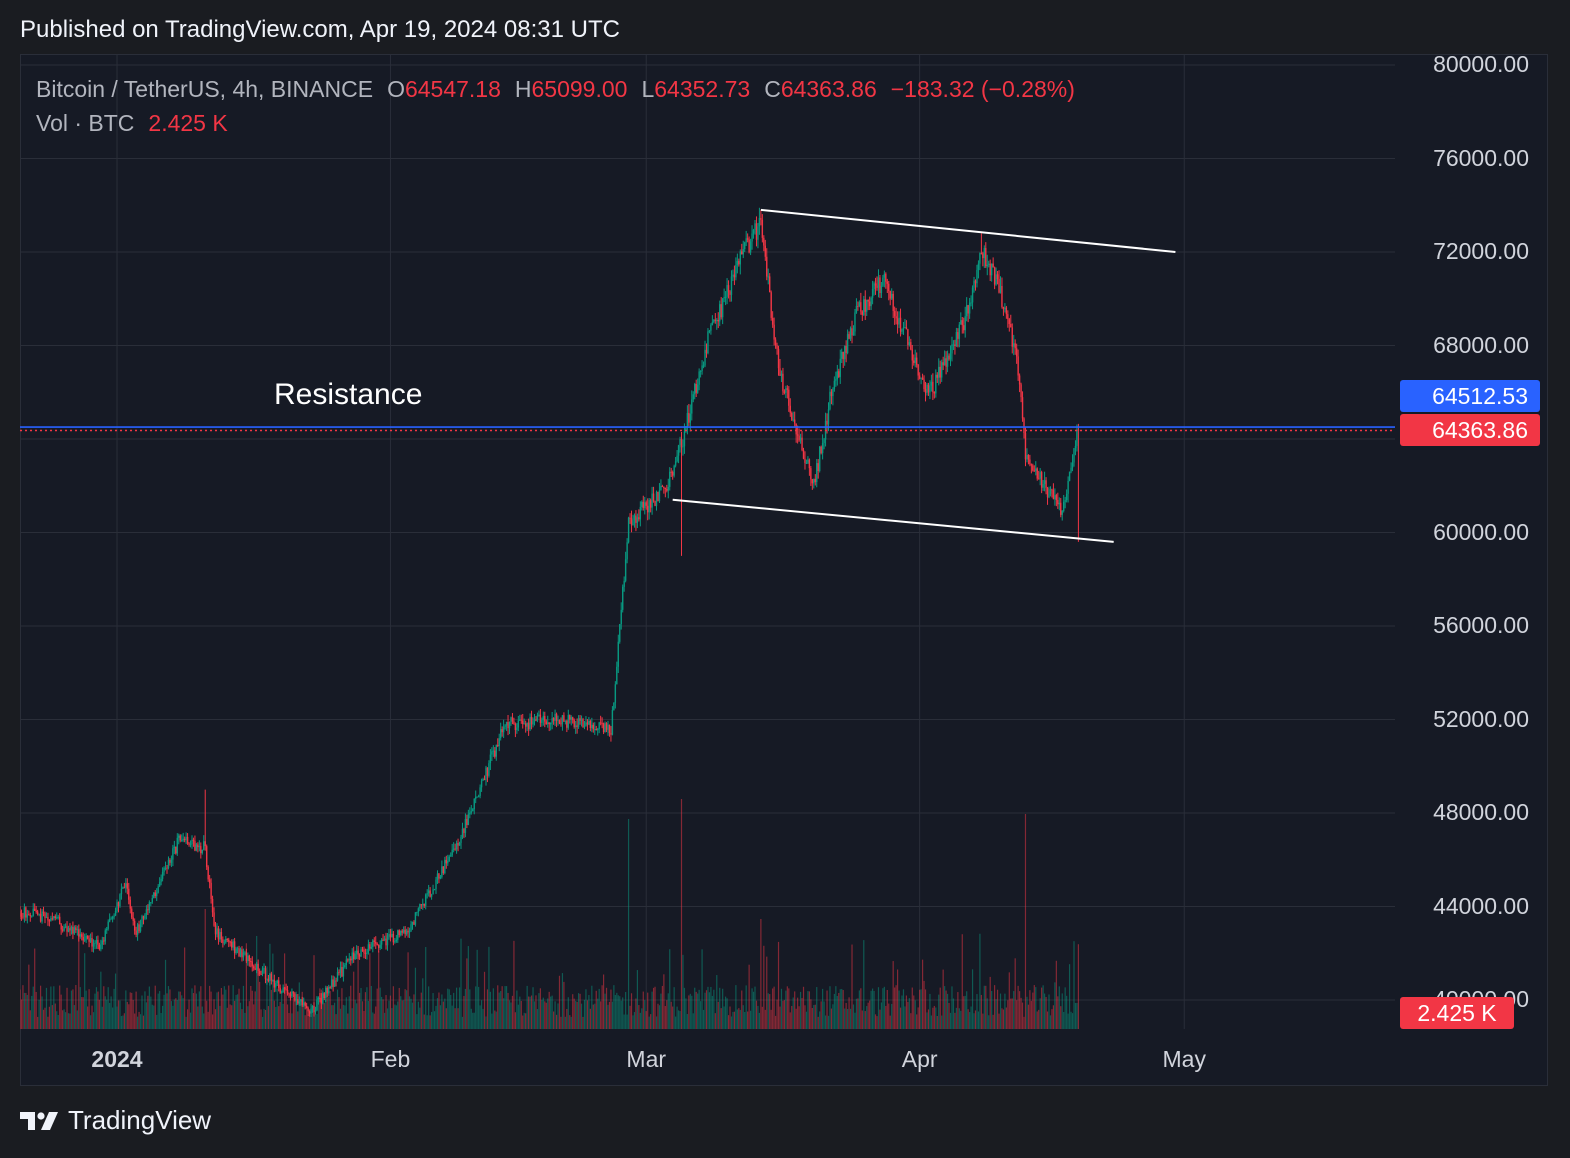 The height and width of the screenshot is (1158, 1570). I want to click on legend-volume-label: Vol · BTC, so click(85, 123).